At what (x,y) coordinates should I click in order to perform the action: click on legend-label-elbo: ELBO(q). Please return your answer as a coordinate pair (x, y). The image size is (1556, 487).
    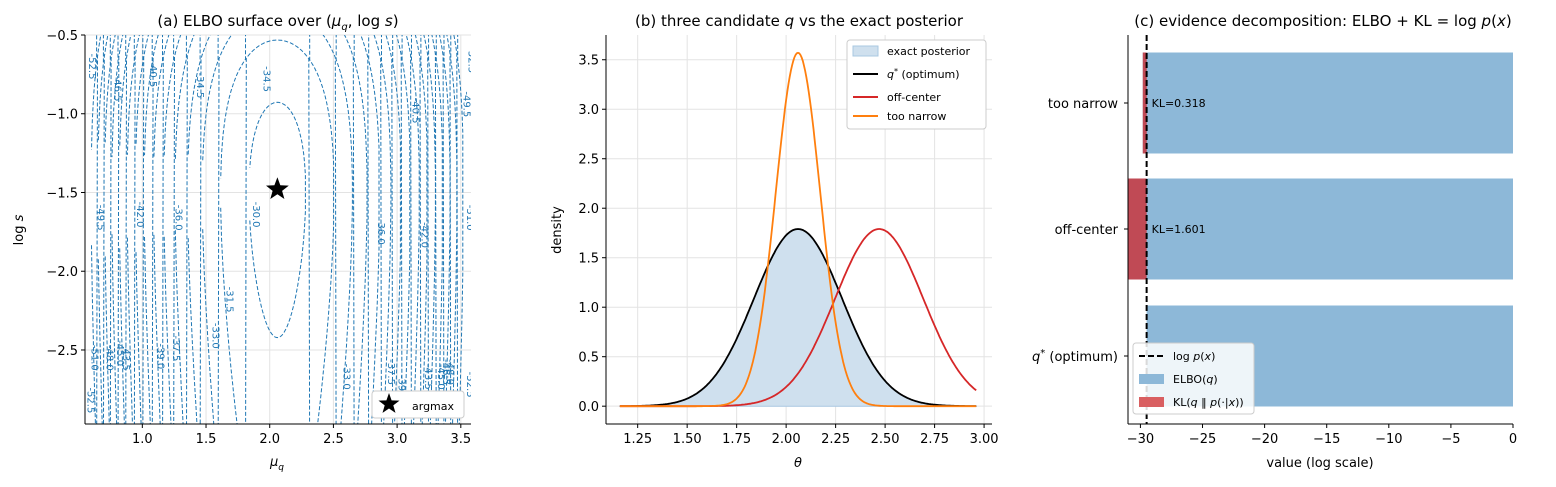
    Looking at the image, I should click on (1195, 379).